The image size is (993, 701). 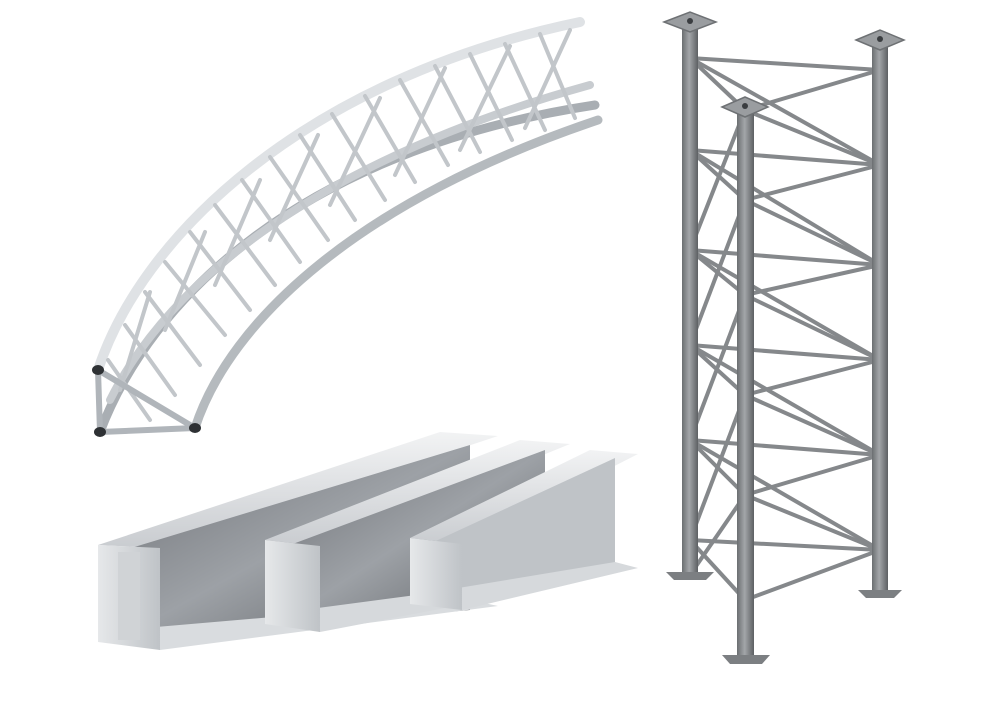 What do you see at coordinates (785, 63) in the screenshot?
I see `tower-top-holes` at bounding box center [785, 63].